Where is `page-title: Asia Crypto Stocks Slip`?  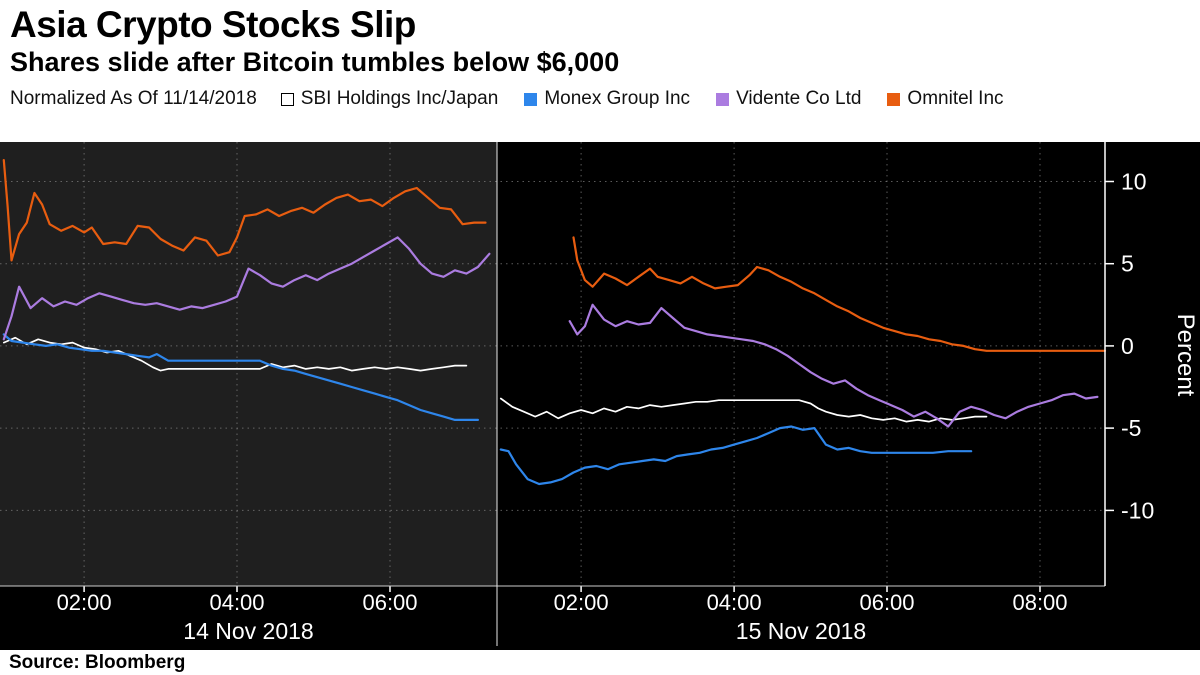 page-title: Asia Crypto Stocks Slip is located at coordinates (213, 24).